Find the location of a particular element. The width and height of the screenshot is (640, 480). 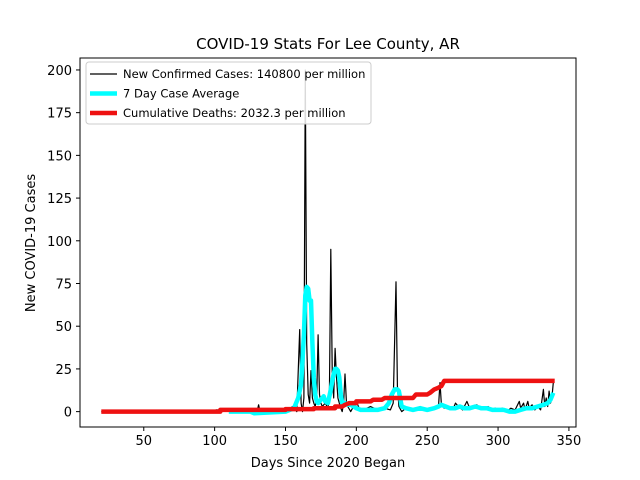

legend-label: New Confirmed Cases: 140800 per million is located at coordinates (244, 74).